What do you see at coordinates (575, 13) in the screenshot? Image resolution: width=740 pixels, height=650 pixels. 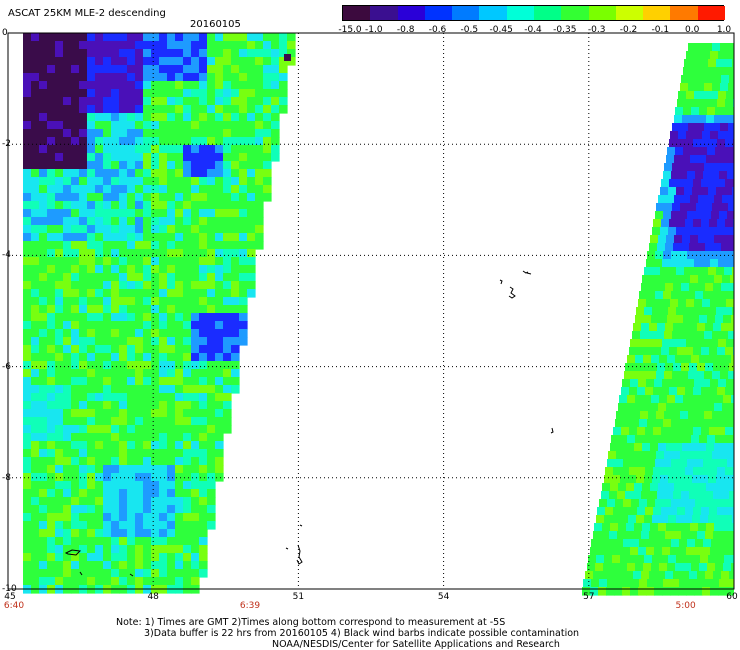 I see `color-scale-segment` at bounding box center [575, 13].